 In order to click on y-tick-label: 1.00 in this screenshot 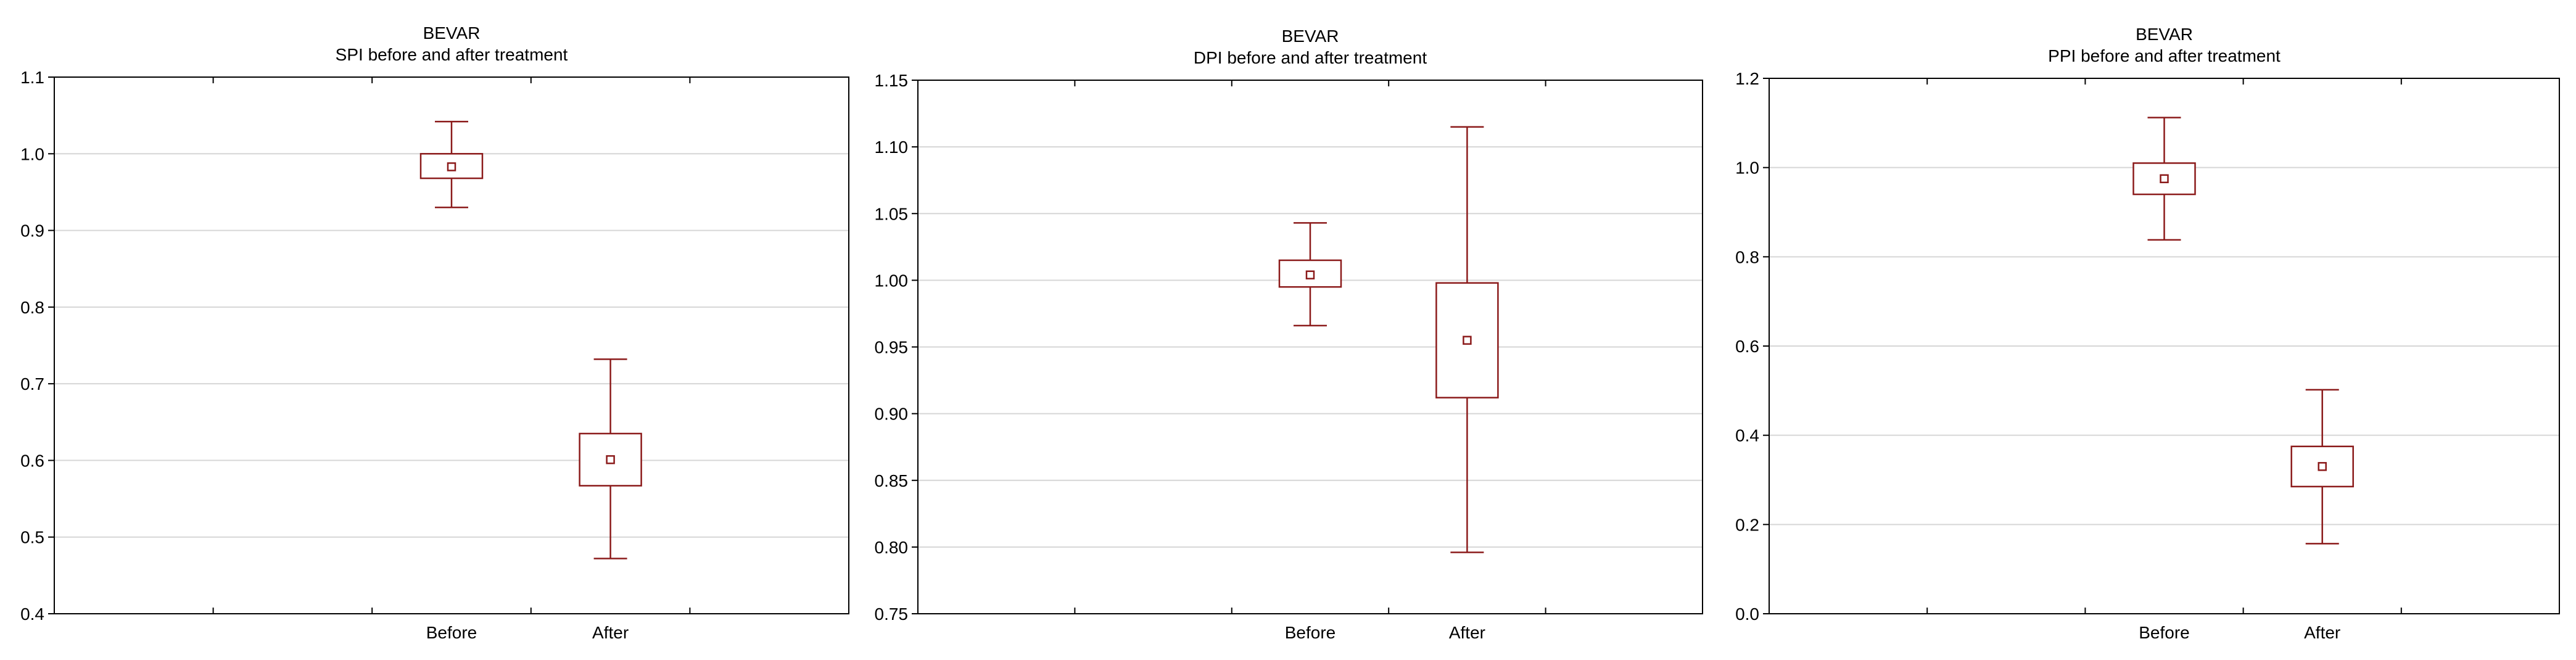, I will do `click(892, 280)`.